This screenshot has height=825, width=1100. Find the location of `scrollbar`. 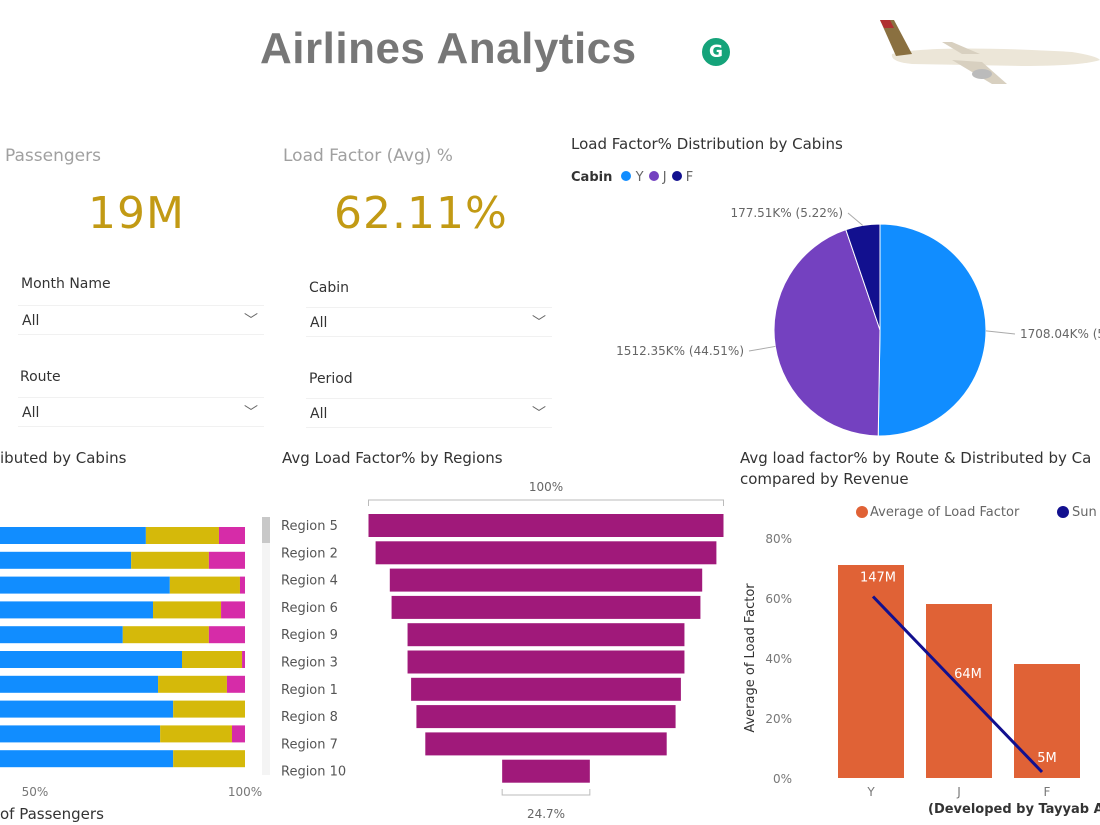

scrollbar is located at coordinates (266, 646).